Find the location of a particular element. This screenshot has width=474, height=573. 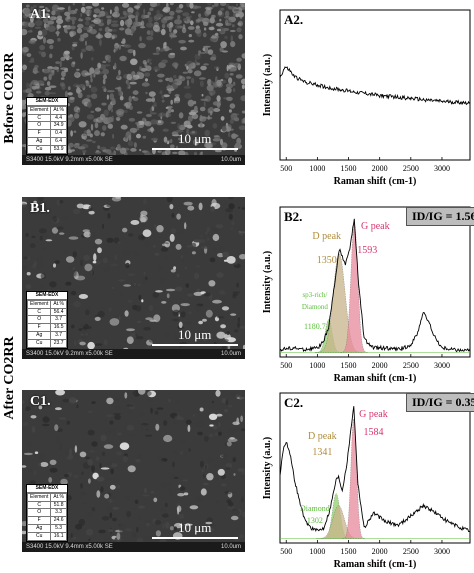

edx-row: F 0.4 is located at coordinates (46, 133).